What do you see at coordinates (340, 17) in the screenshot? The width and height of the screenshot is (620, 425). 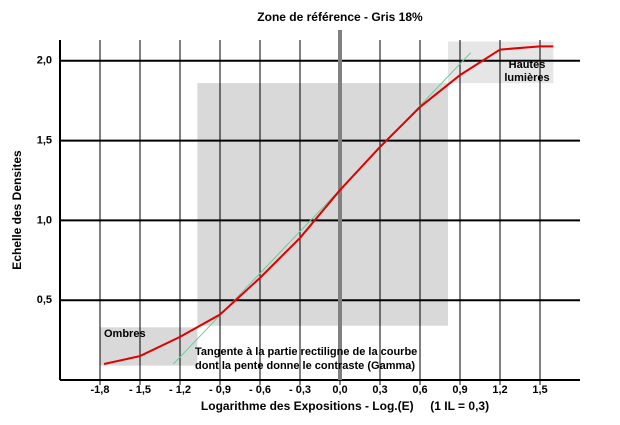 I see `chart-title: Zone de référence - Gris 18%` at bounding box center [340, 17].